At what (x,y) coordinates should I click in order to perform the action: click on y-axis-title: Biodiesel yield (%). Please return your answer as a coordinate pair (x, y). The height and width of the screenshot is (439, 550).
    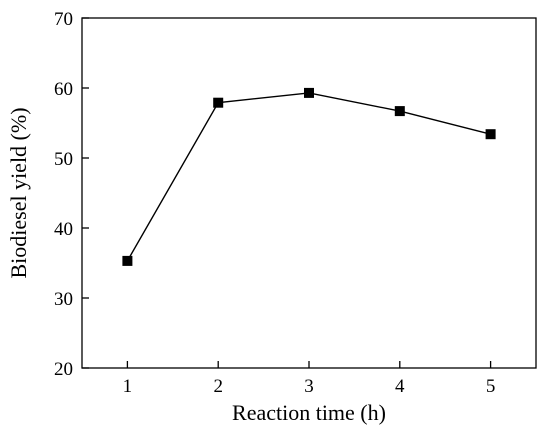
    Looking at the image, I should click on (18, 192).